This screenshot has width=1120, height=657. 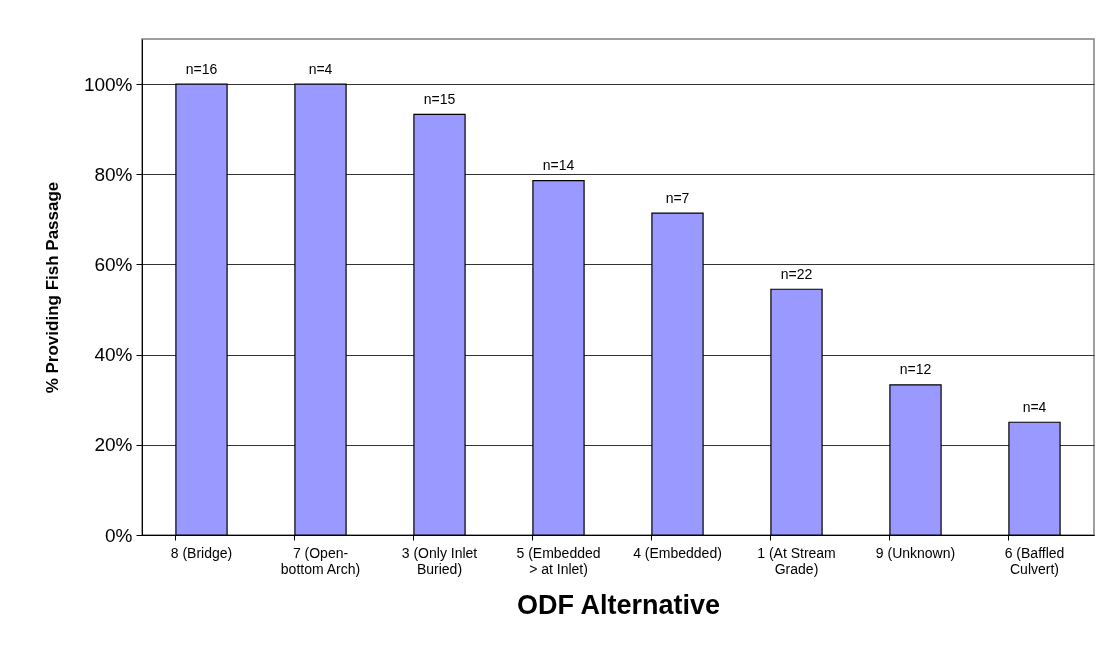 I want to click on x-tick-label: 6 (Baffled Culvert), so click(x=1034, y=560).